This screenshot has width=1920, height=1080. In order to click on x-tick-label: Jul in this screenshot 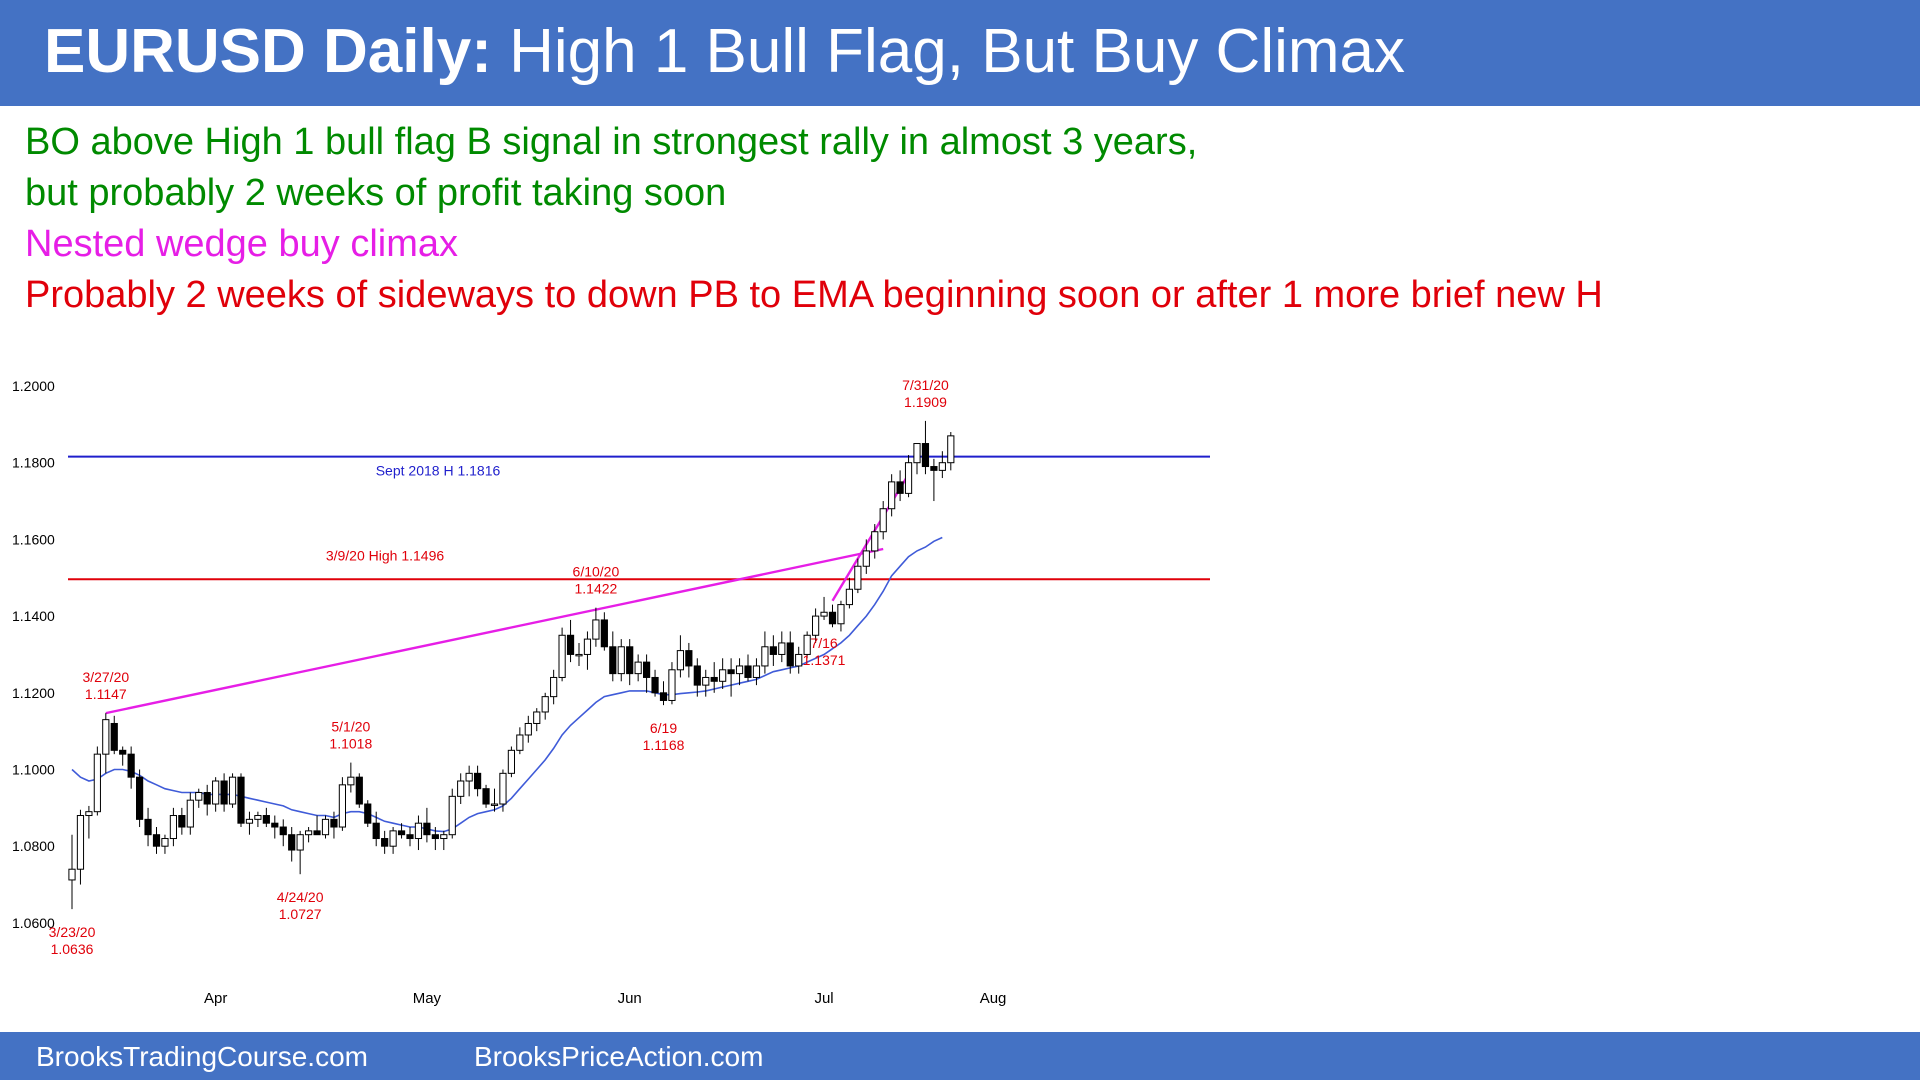, I will do `click(823, 998)`.